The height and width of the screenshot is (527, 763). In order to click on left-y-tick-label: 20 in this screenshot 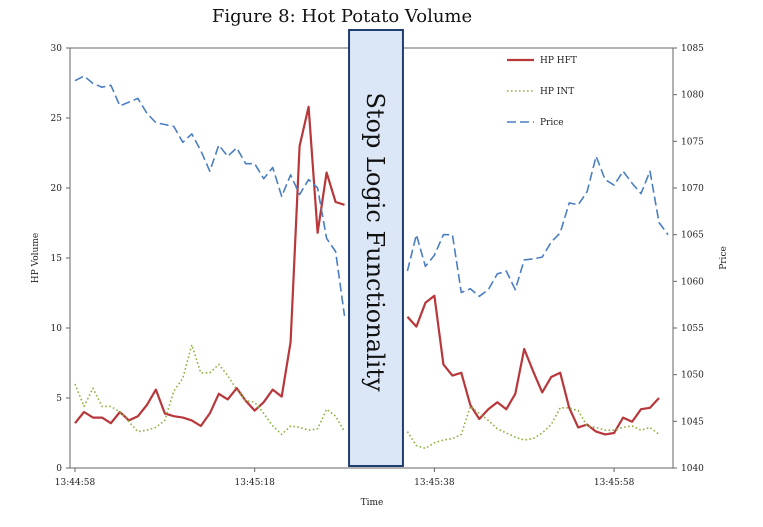, I will do `click(57, 189)`.